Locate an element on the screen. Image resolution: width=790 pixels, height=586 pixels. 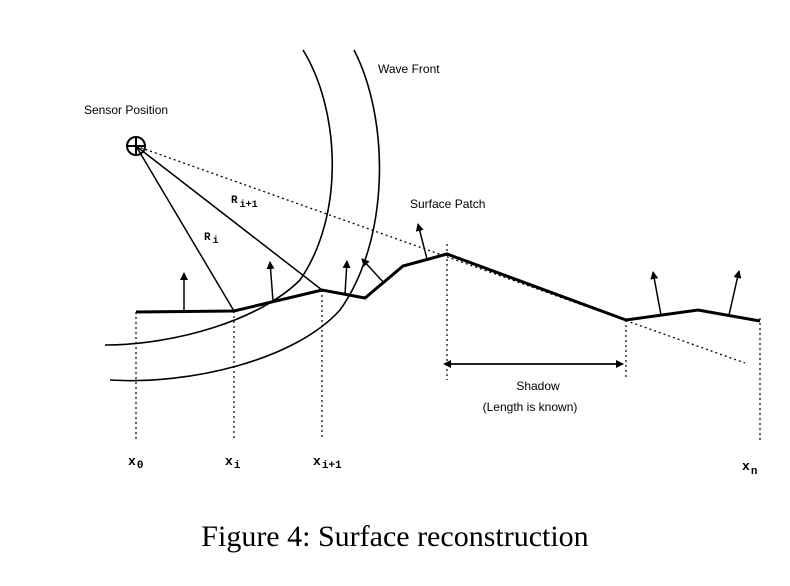
surface-profile is located at coordinates (448, 287).